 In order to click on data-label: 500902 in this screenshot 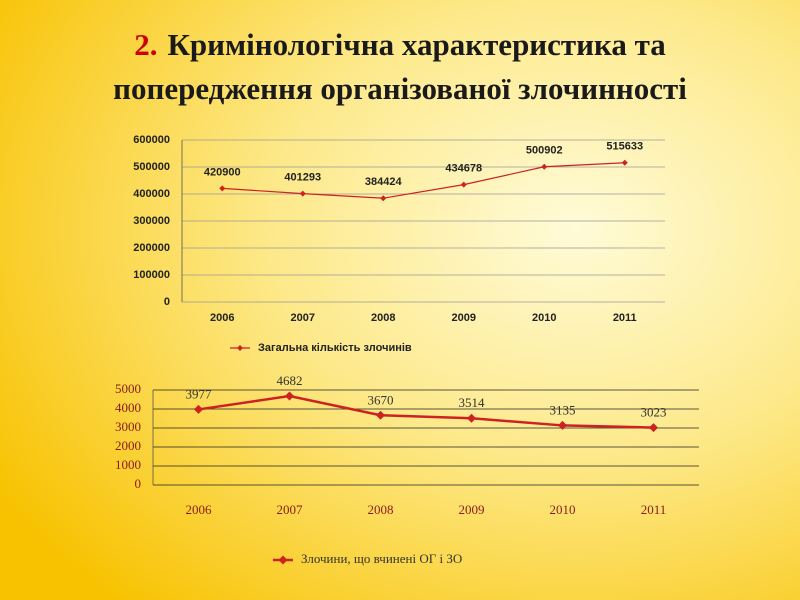, I will do `click(544, 151)`.